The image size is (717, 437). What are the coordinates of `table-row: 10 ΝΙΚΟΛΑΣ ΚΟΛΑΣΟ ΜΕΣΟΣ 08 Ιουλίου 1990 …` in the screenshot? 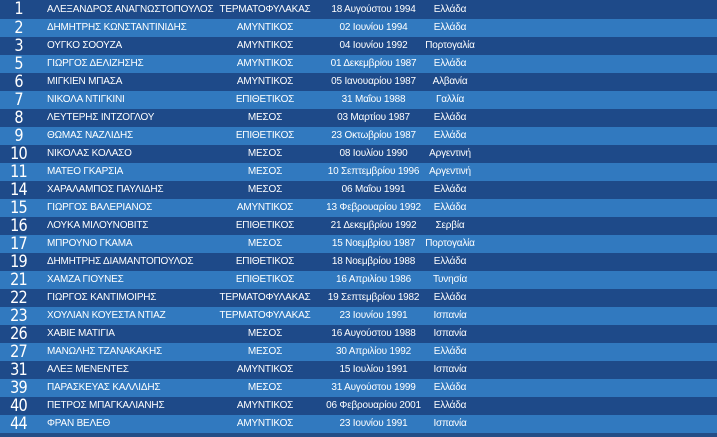 It's located at (358, 154).